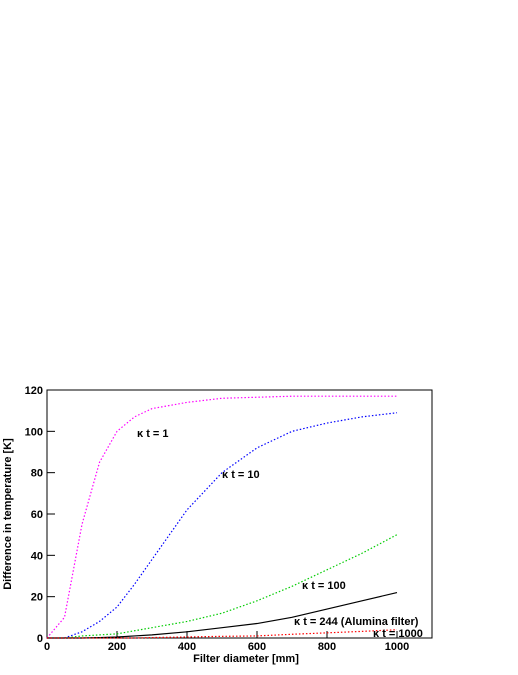  What do you see at coordinates (153, 434) in the screenshot?
I see `series-label: κ t = 1` at bounding box center [153, 434].